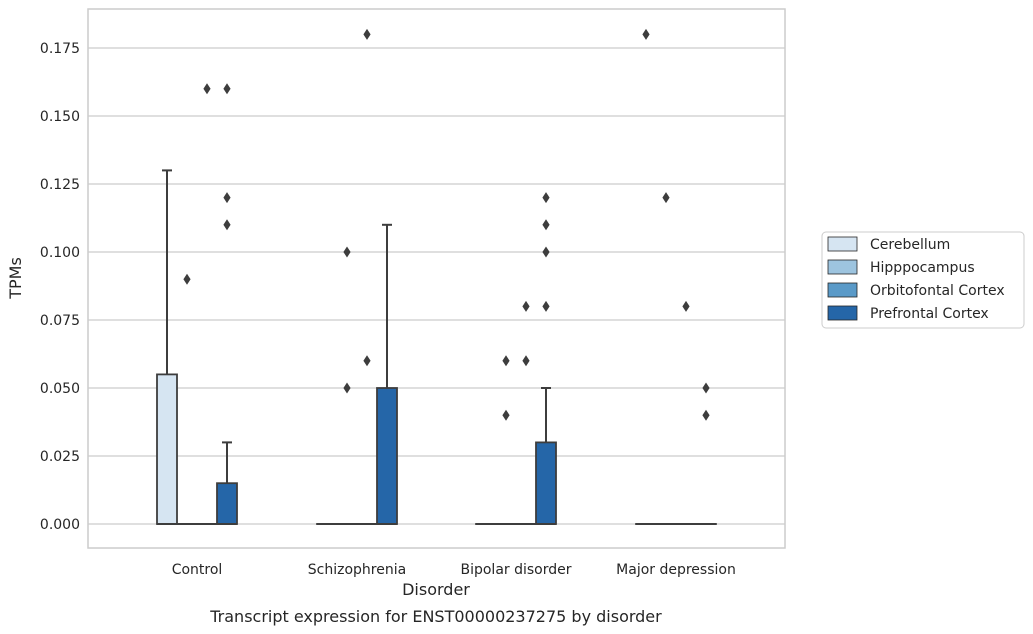  Describe the element at coordinates (922, 268) in the screenshot. I see `legend-label: Hipppocampus` at that location.